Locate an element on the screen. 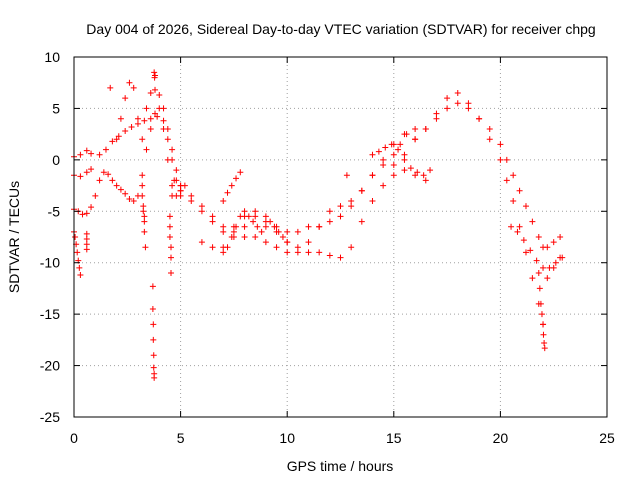 Image resolution: width=640 pixels, height=480 pixels. series-spike-e is located at coordinates (170, 244).